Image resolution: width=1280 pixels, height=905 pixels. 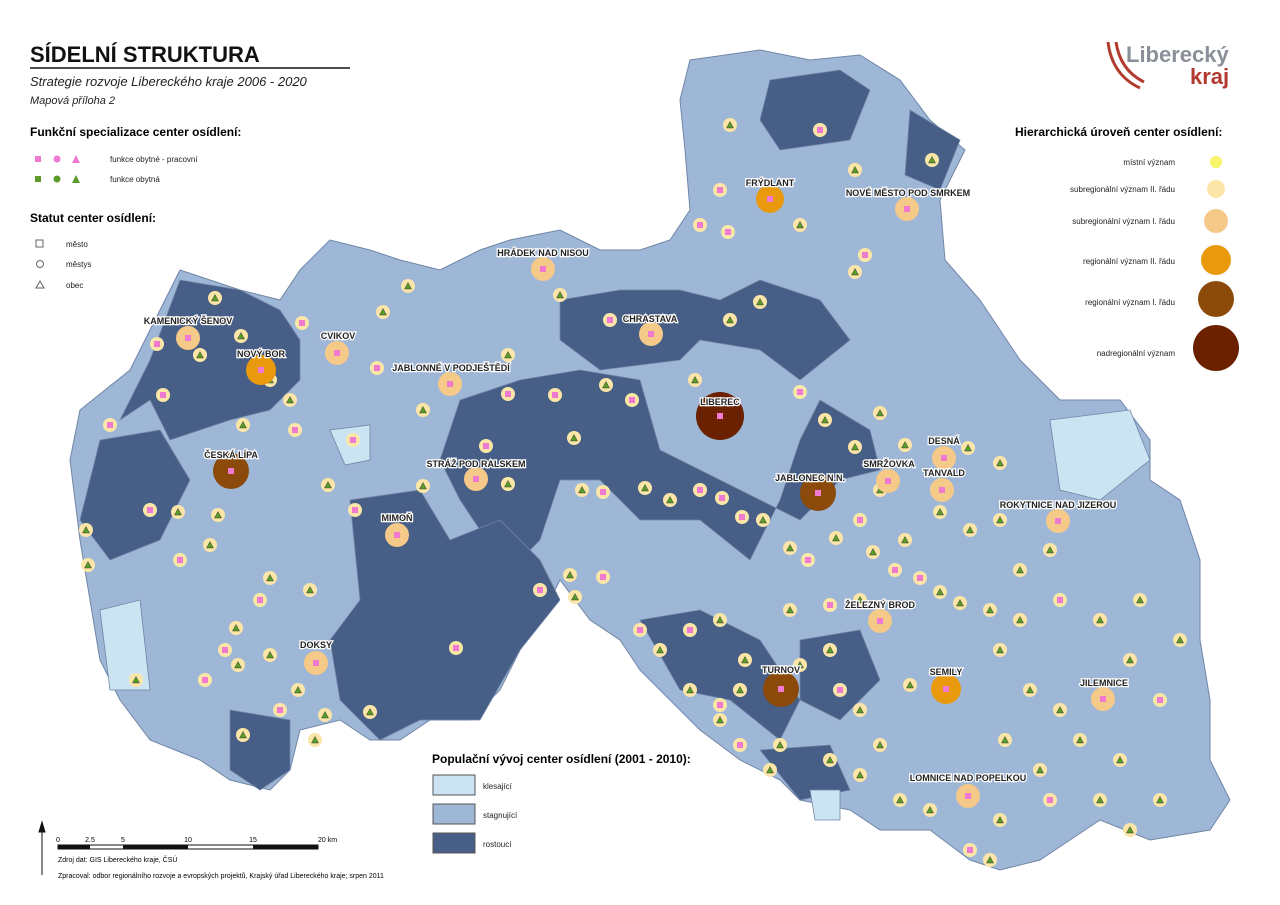 What do you see at coordinates (93, 218) in the screenshot?
I see `legend-title: Statut center osídlení:` at bounding box center [93, 218].